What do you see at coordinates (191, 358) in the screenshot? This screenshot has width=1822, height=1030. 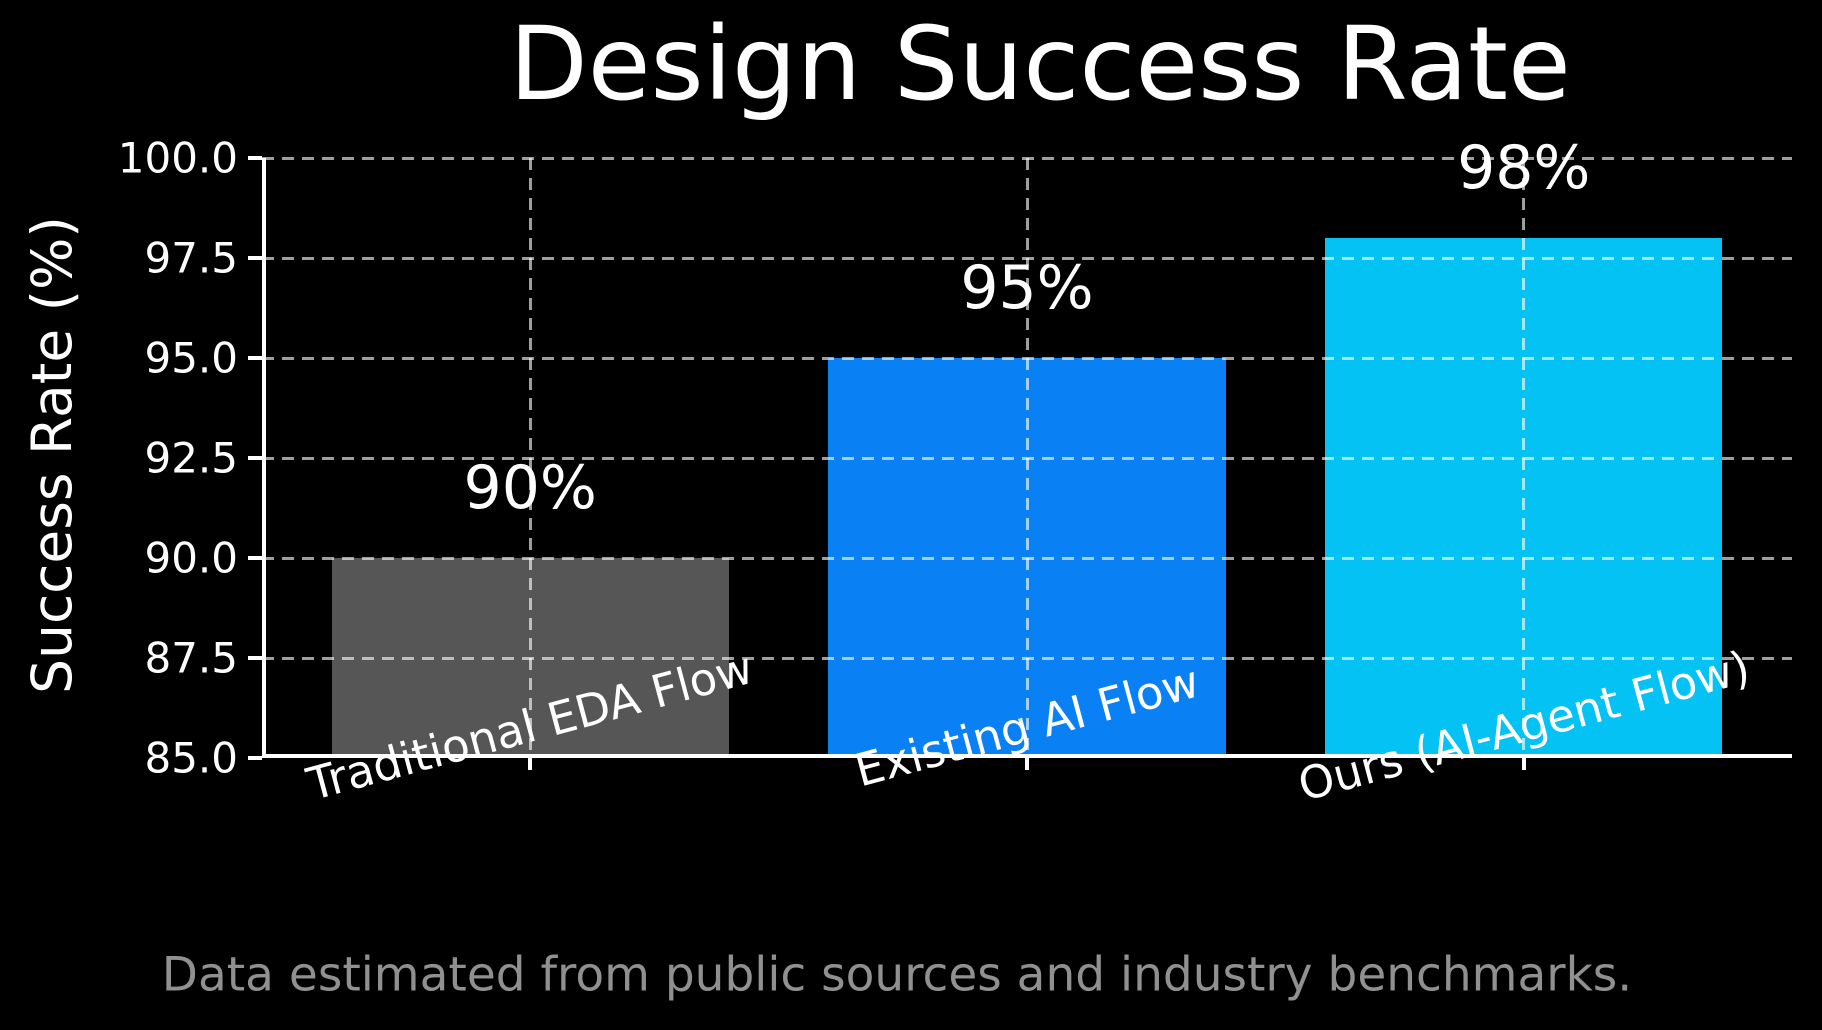 I see `y-tick-label: 95.0` at bounding box center [191, 358].